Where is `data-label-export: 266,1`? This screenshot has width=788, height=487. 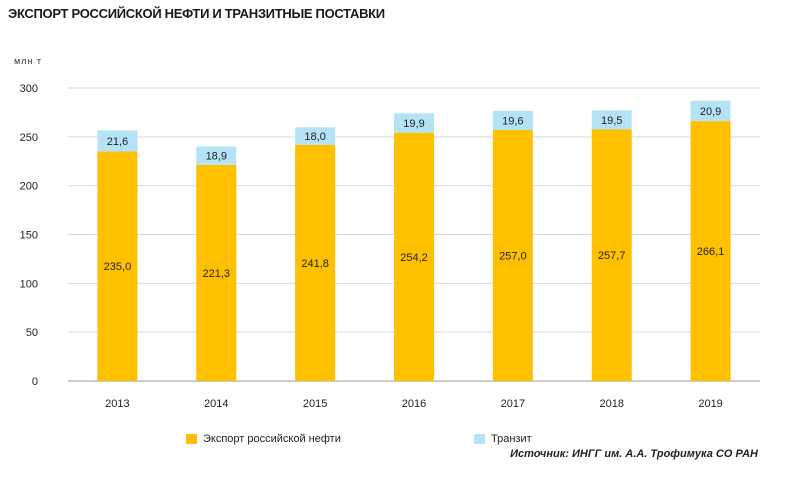
data-label-export: 266,1 is located at coordinates (711, 252).